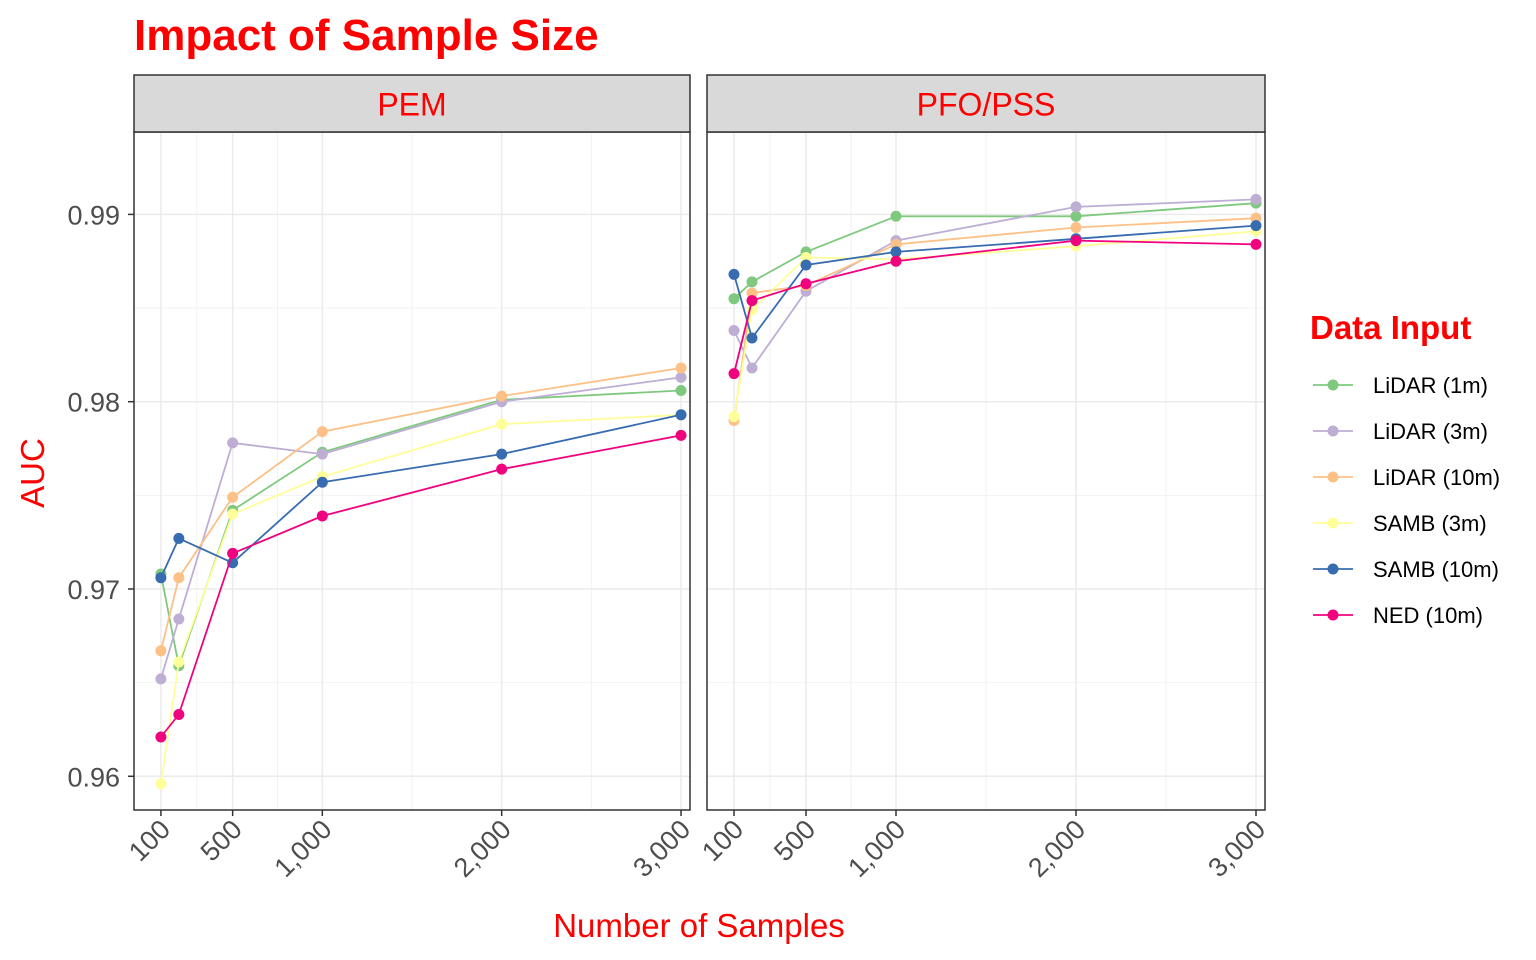 Image resolution: width=1536 pixels, height=960 pixels. Describe the element at coordinates (1430, 523) in the screenshot. I see `legend-label: SAMB (3m)` at that location.